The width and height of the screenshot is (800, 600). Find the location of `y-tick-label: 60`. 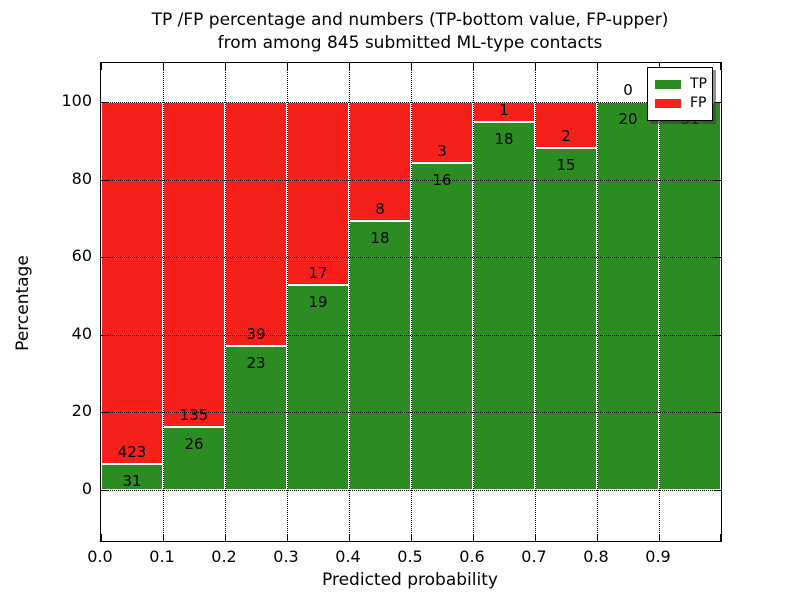

y-tick-label: 60 is located at coordinates (81, 256).